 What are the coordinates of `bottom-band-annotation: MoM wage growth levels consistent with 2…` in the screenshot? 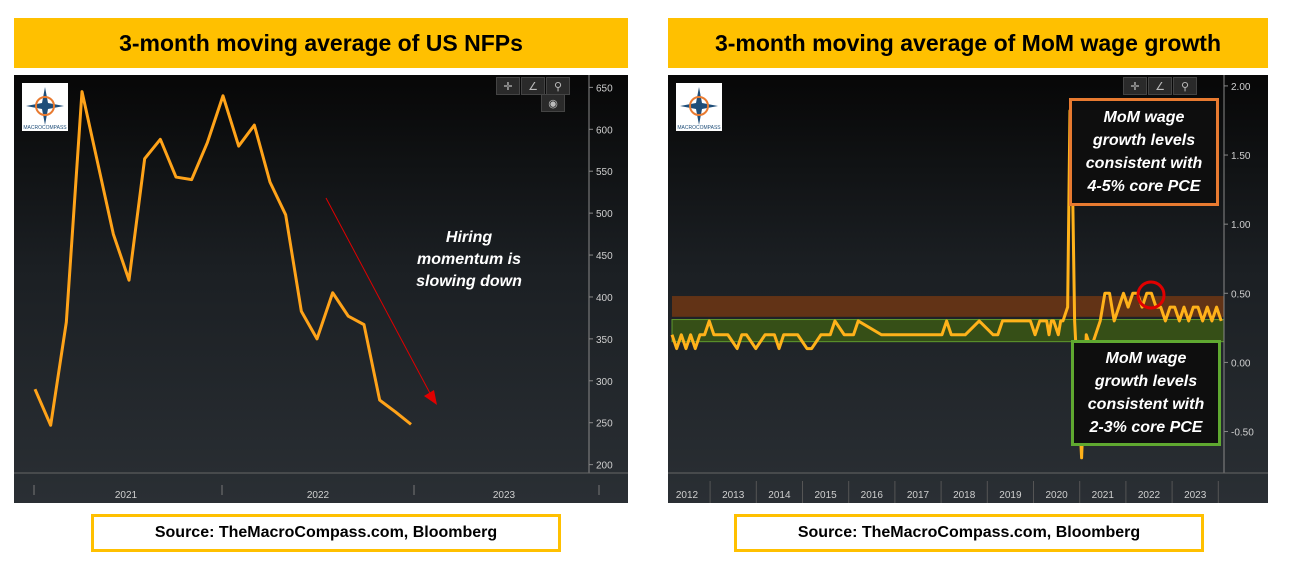 It's located at (1146, 393).